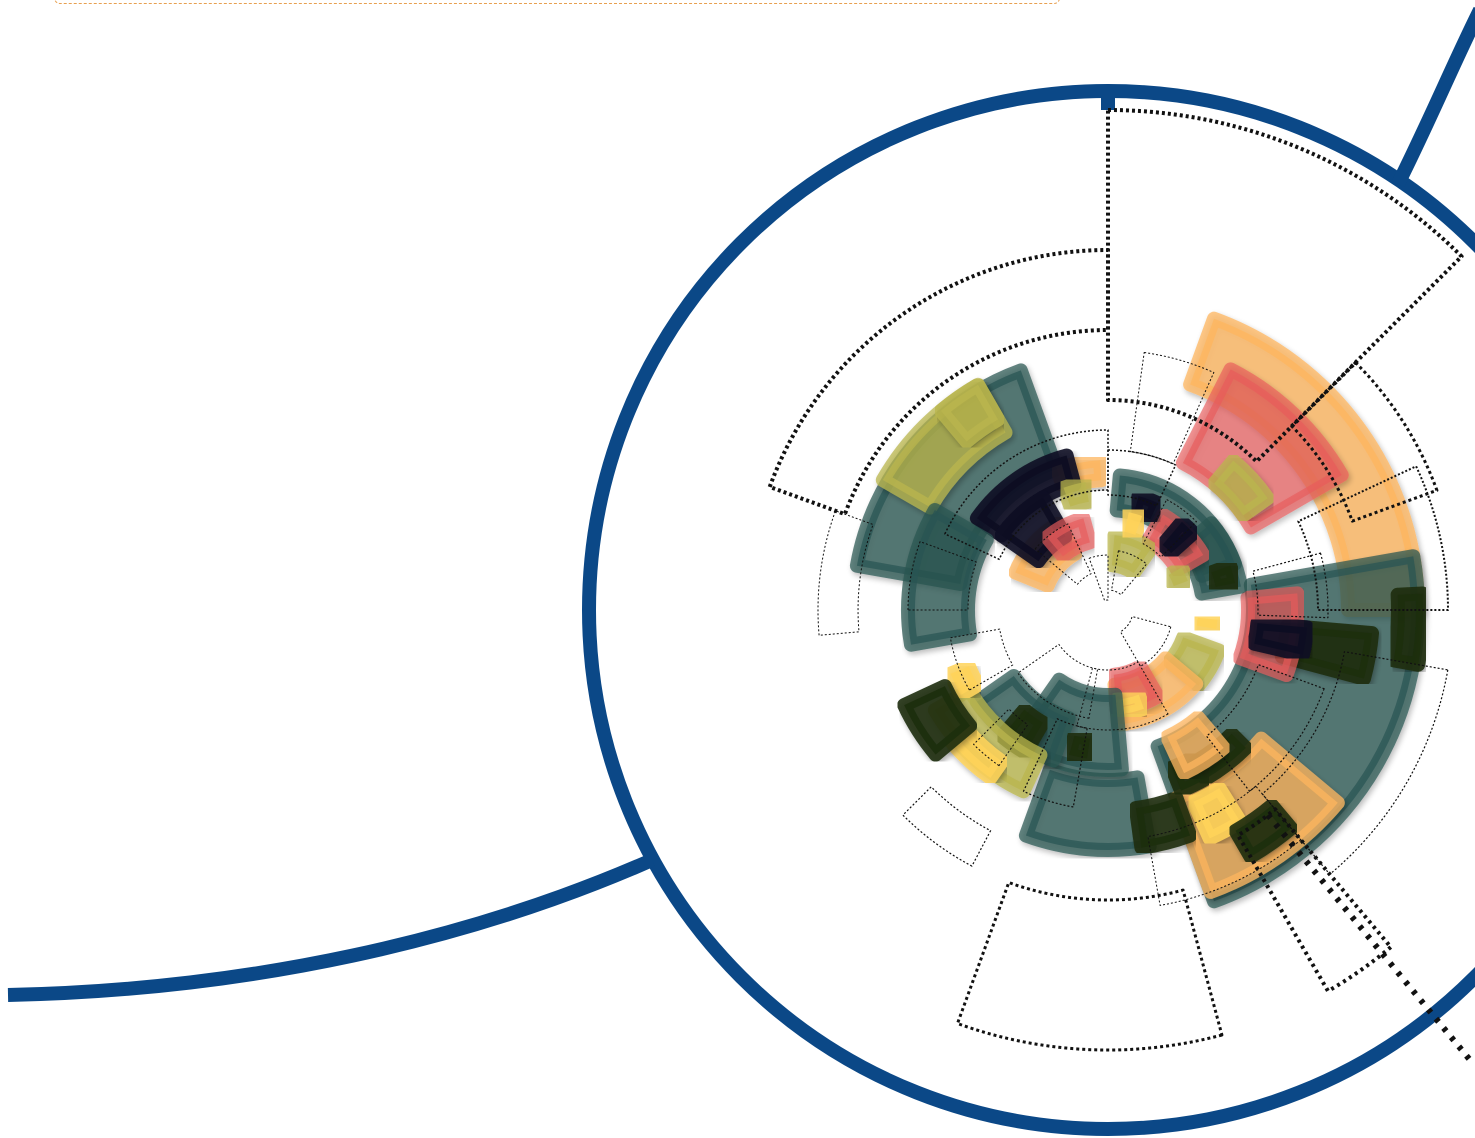  I want to click on dotted-radial-tail, so click(1369, 937).